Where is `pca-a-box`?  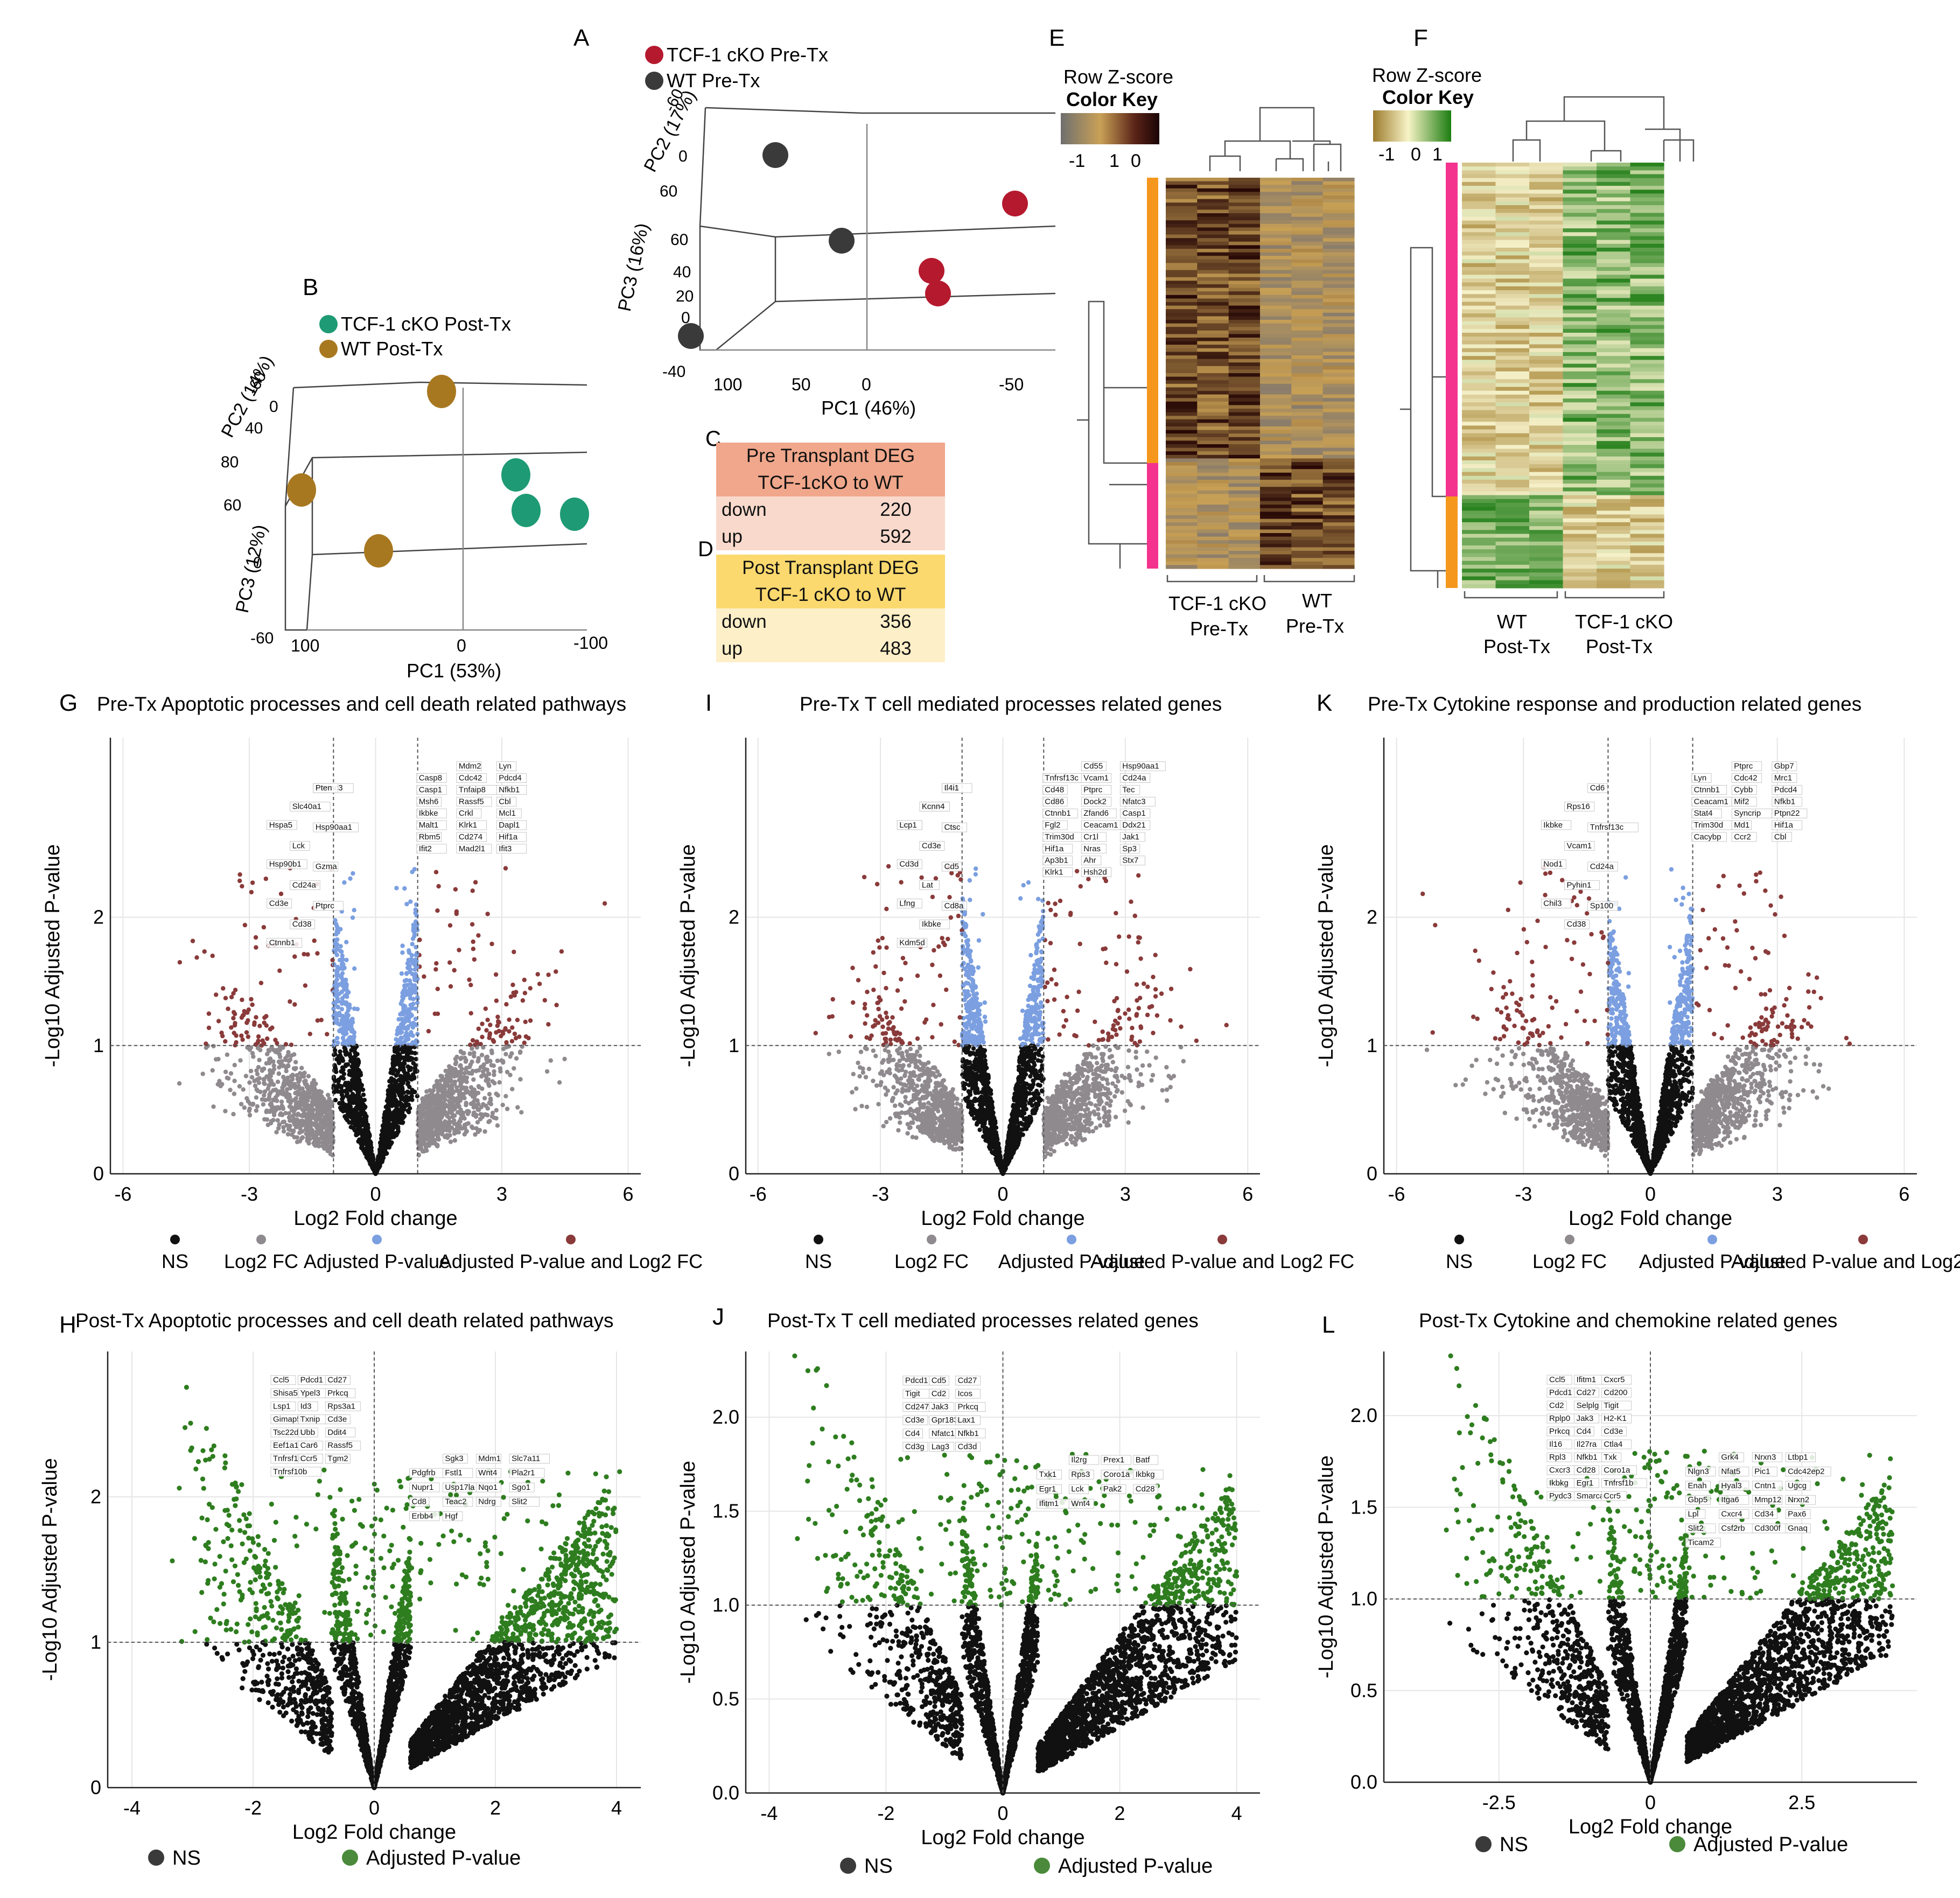 pca-a-box is located at coordinates (877, 229).